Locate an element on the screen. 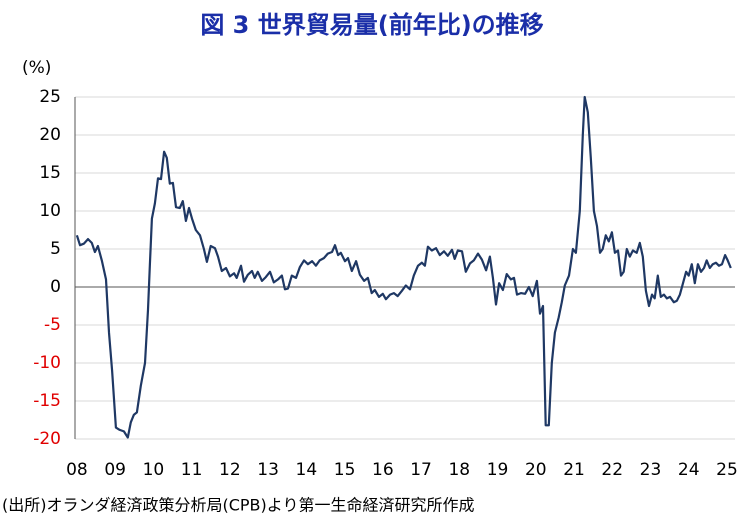 The height and width of the screenshot is (524, 745). x-tick-label: 10 is located at coordinates (154, 470).